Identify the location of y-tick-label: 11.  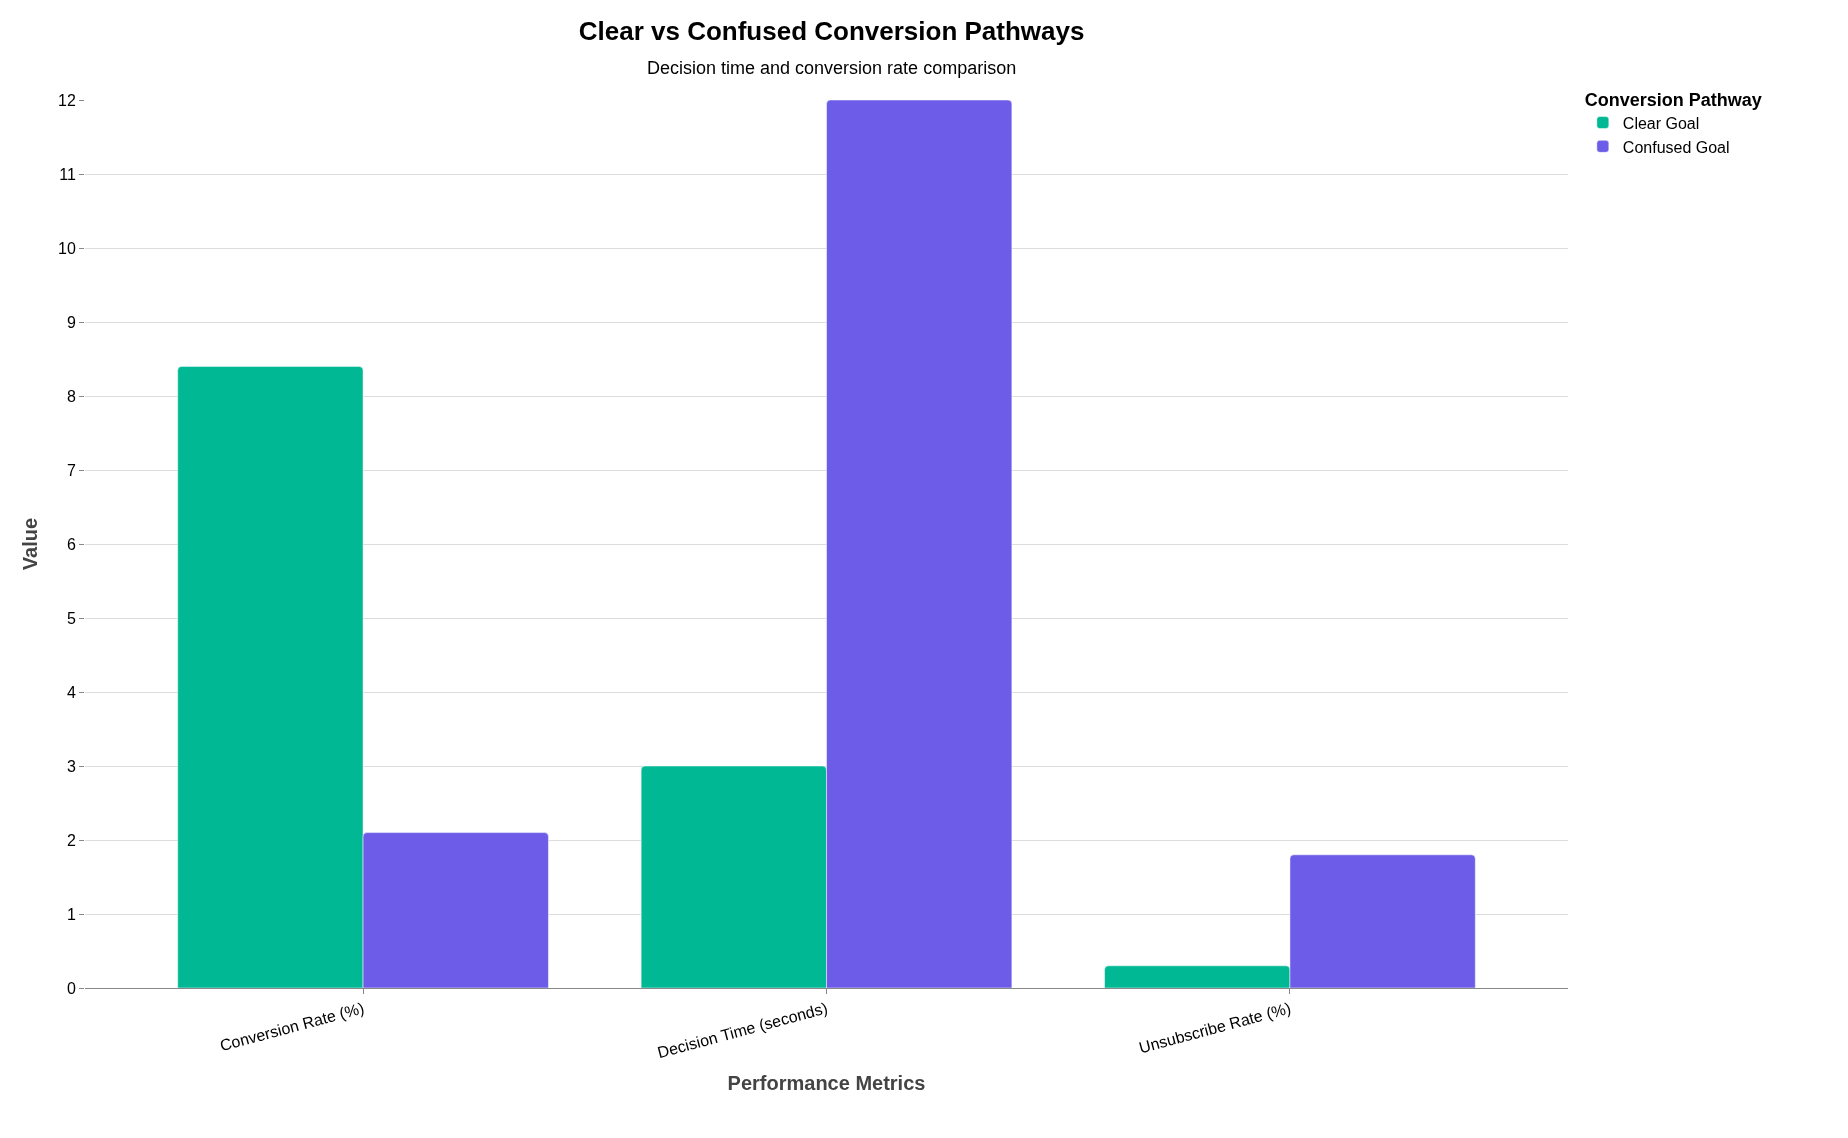
(67, 174).